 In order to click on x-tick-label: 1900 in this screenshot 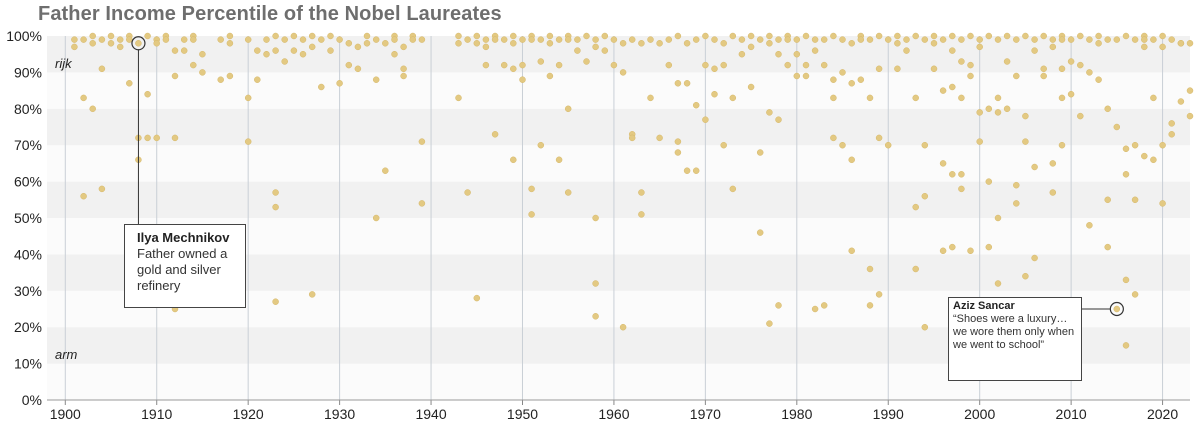, I will do `click(65, 414)`.